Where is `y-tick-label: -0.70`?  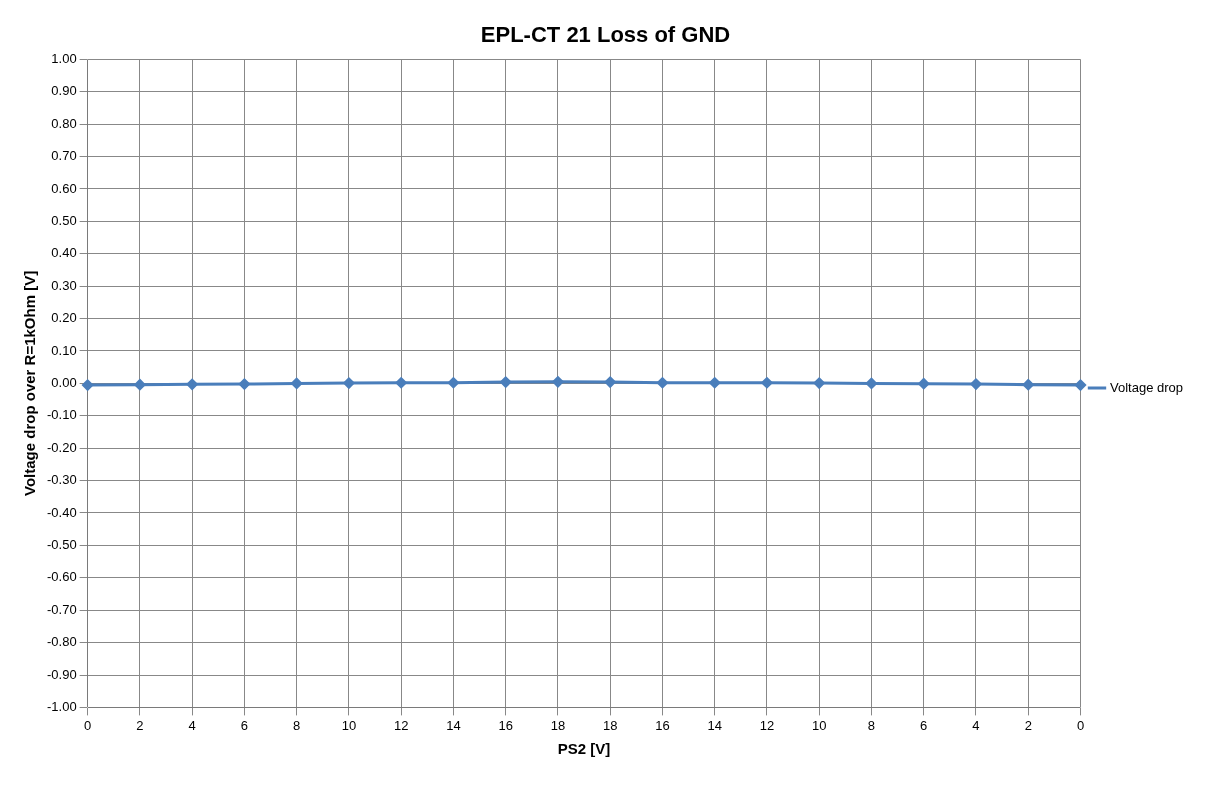
y-tick-label: -0.70 is located at coordinates (61, 609).